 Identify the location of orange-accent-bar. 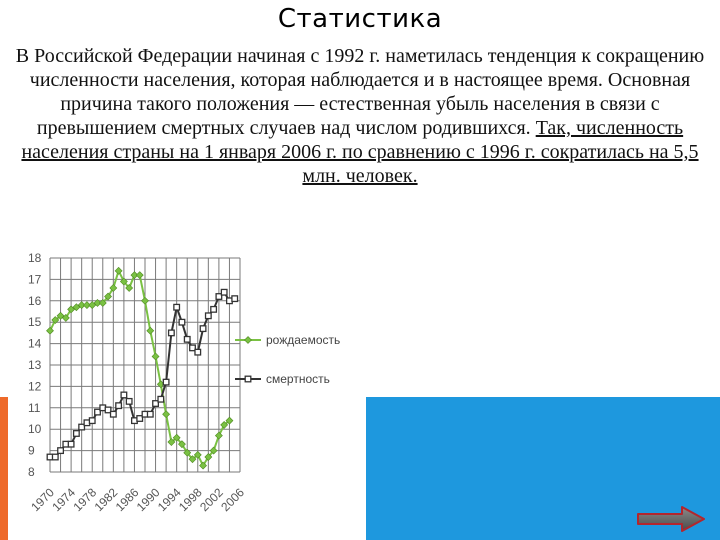
(4, 468).